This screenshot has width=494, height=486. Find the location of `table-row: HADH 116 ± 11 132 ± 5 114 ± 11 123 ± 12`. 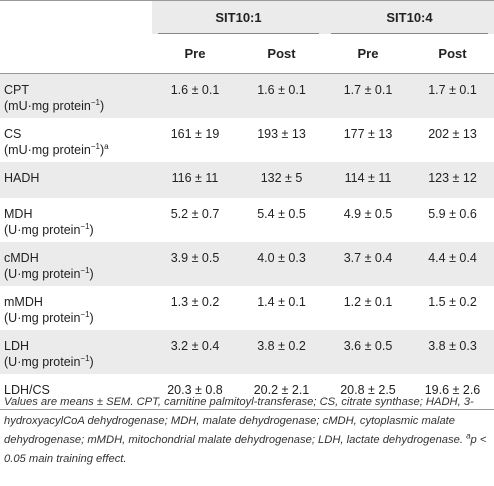

table-row: HADH 116 ± 11 132 ± 5 114 ± 11 123 ± 12 is located at coordinates (247, 179).